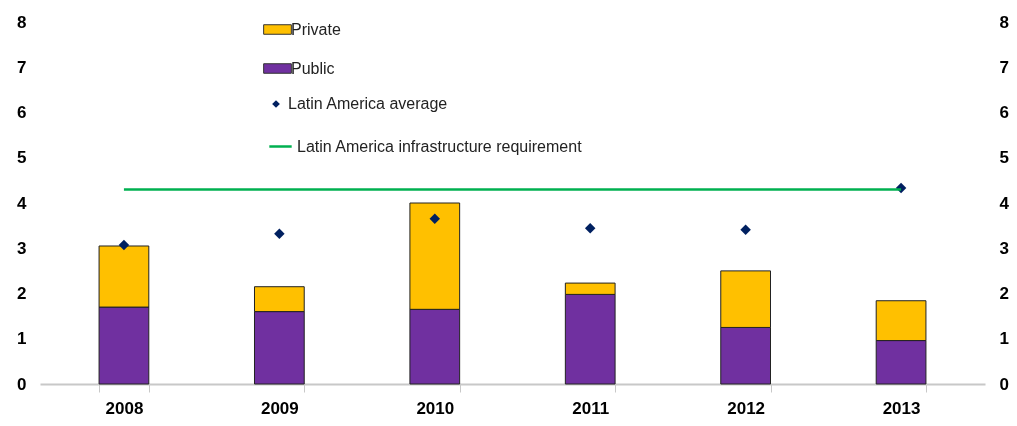 The image size is (1017, 426). What do you see at coordinates (22, 158) in the screenshot?
I see `y-tick-label: 5` at bounding box center [22, 158].